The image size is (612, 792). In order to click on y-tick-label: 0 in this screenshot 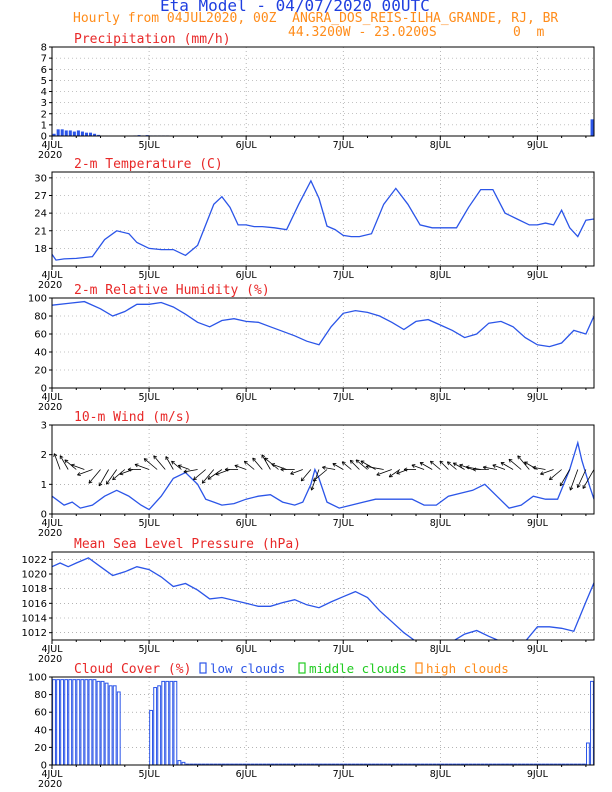, I will do `click(44, 389)`.